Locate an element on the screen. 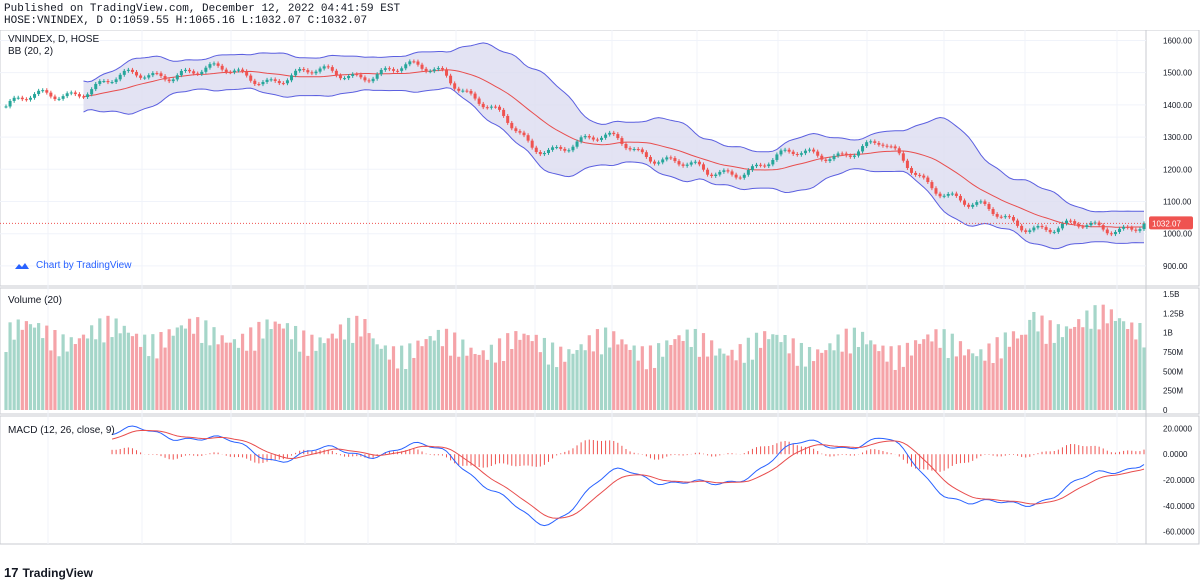 The image size is (1200, 584). macd-label: MACD (12, 26, close, 9) is located at coordinates (61, 430).